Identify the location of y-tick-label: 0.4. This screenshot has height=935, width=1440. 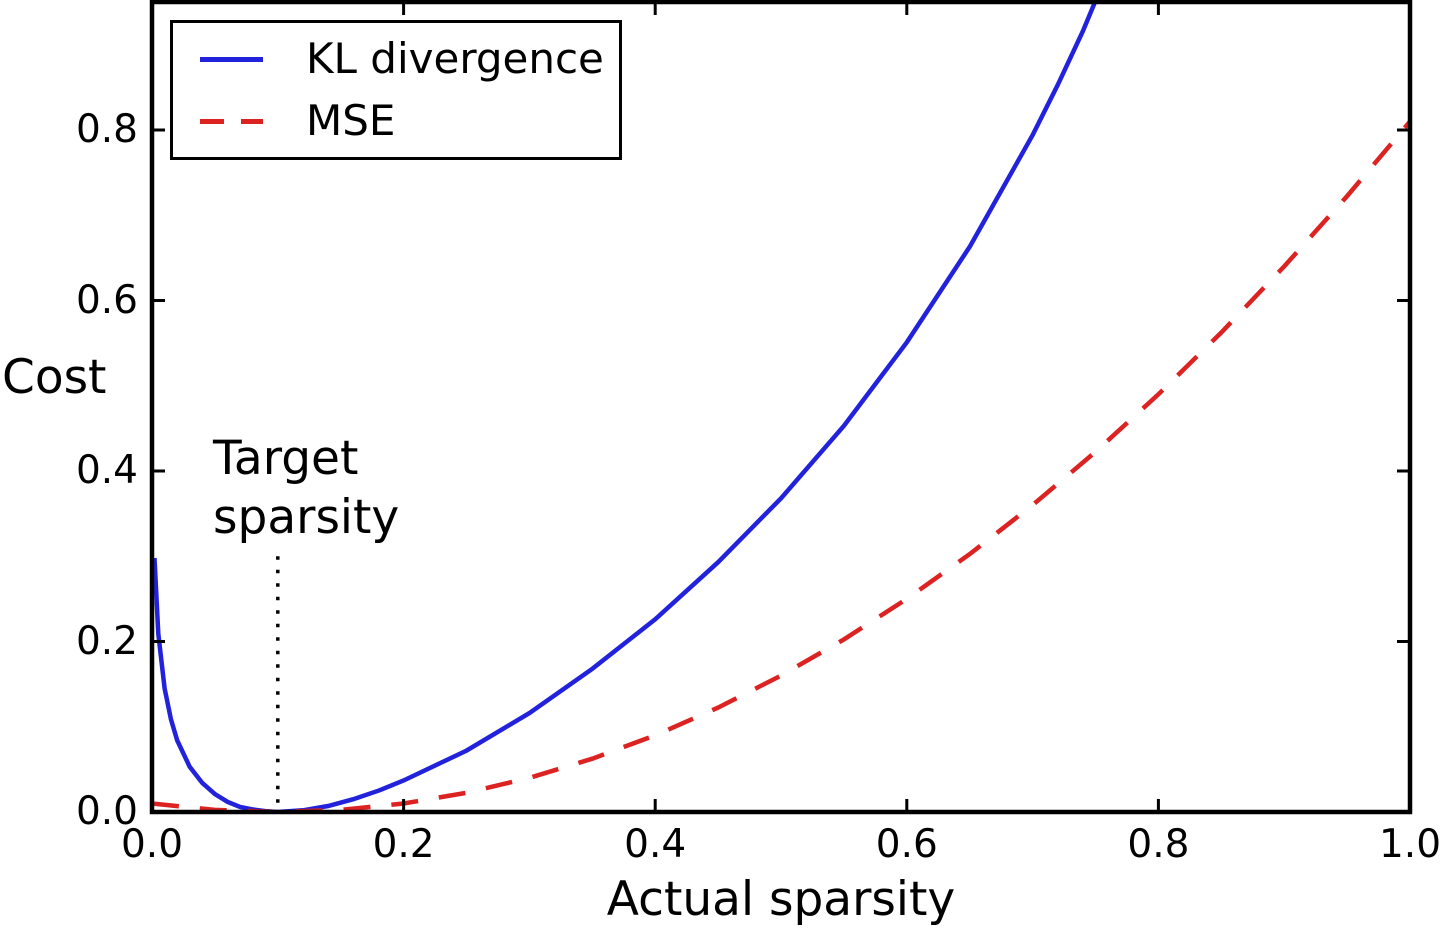
(106, 470).